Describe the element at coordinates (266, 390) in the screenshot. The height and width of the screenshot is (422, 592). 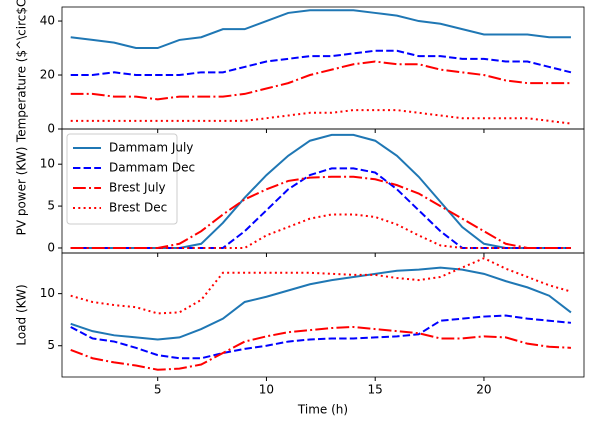
I see `x-tick-label: 10` at that location.